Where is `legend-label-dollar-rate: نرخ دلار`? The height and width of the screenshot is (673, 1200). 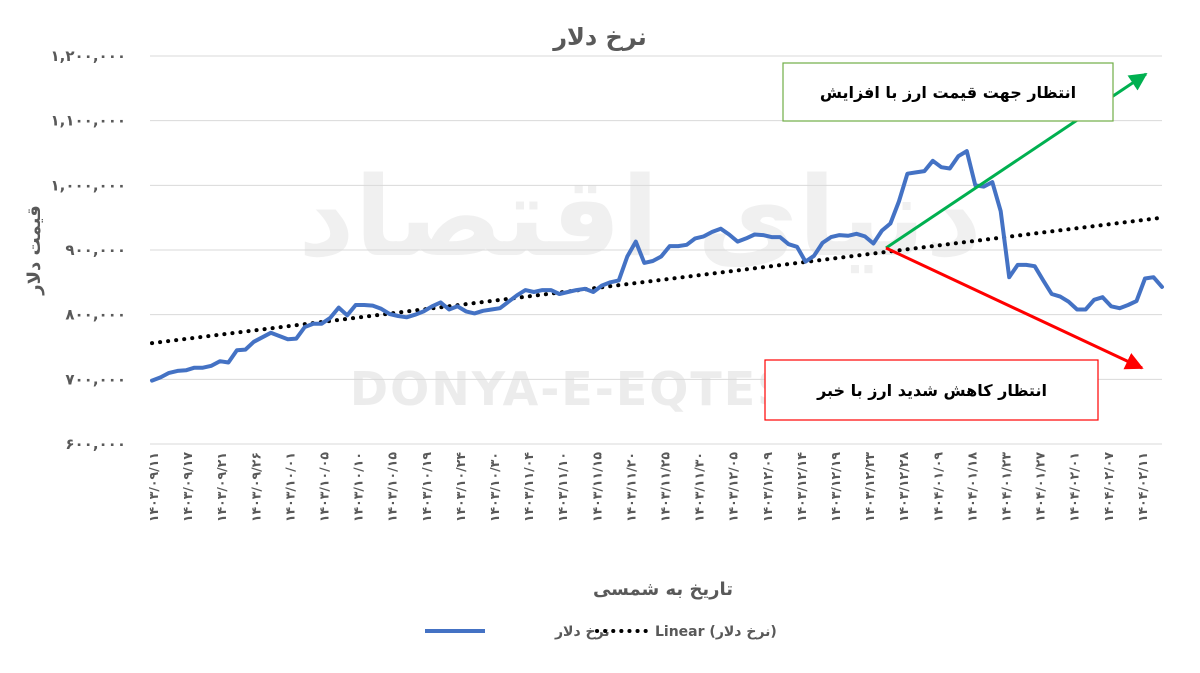
legend-label-dollar-rate: نرخ دلار is located at coordinates (582, 632).